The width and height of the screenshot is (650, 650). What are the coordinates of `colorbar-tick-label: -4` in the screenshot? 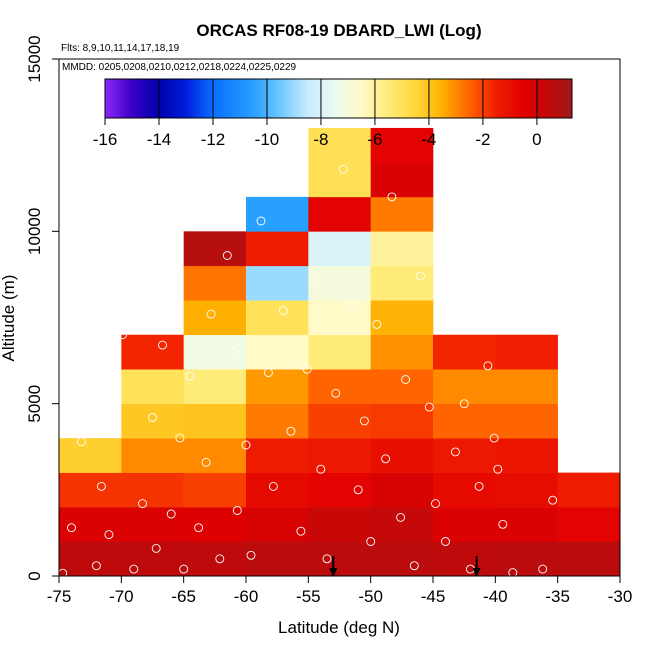 It's located at (428, 139).